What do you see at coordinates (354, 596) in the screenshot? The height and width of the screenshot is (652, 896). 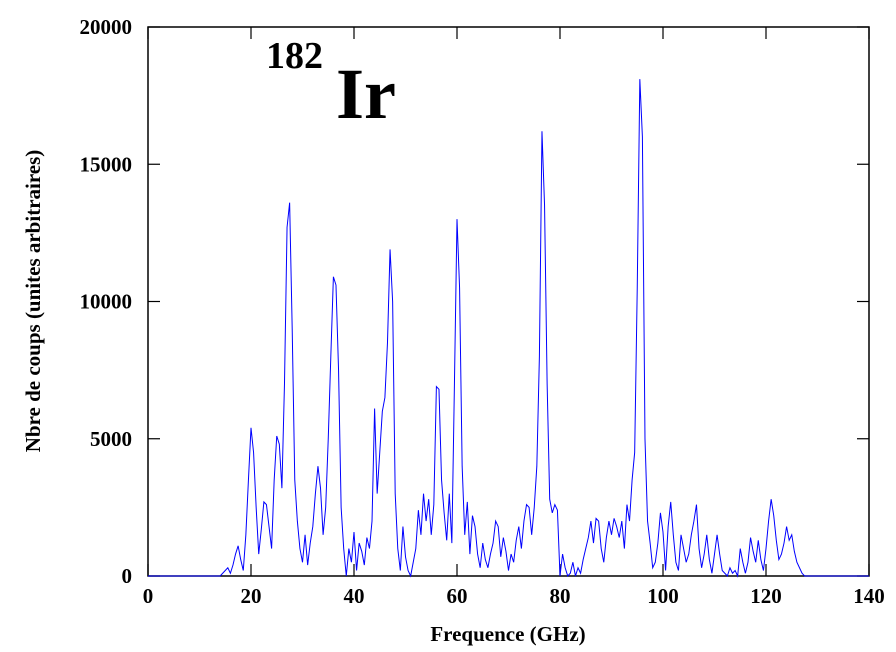 I see `x-tick-label: 40` at bounding box center [354, 596].